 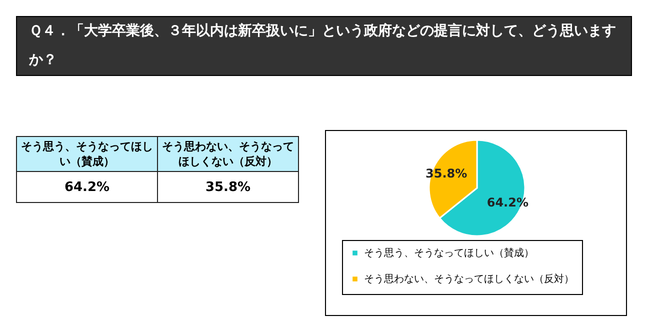 I want to click on legend-label: そう思う、そうなってほしい（賛成）, so click(x=449, y=253).